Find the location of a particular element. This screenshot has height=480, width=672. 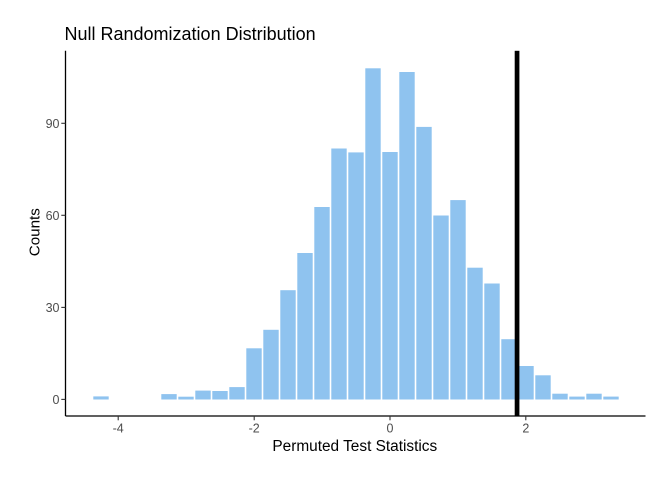

svg-text: -2 is located at coordinates (254, 429).